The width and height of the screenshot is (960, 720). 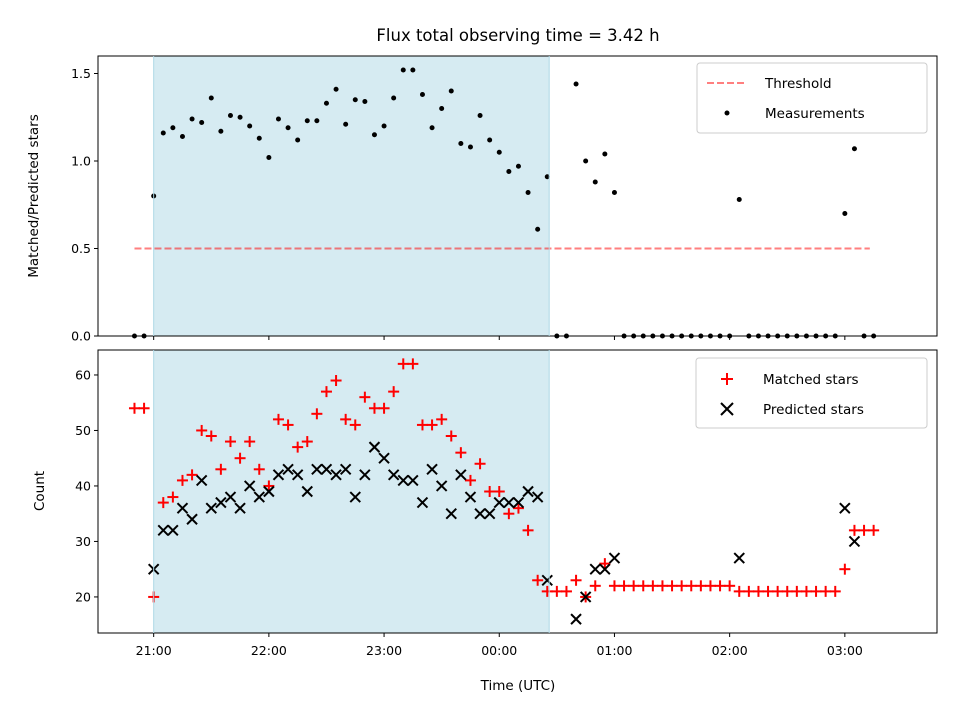 What do you see at coordinates (811, 380) in the screenshot?
I see `legend-matched-label: Matched stars` at bounding box center [811, 380].